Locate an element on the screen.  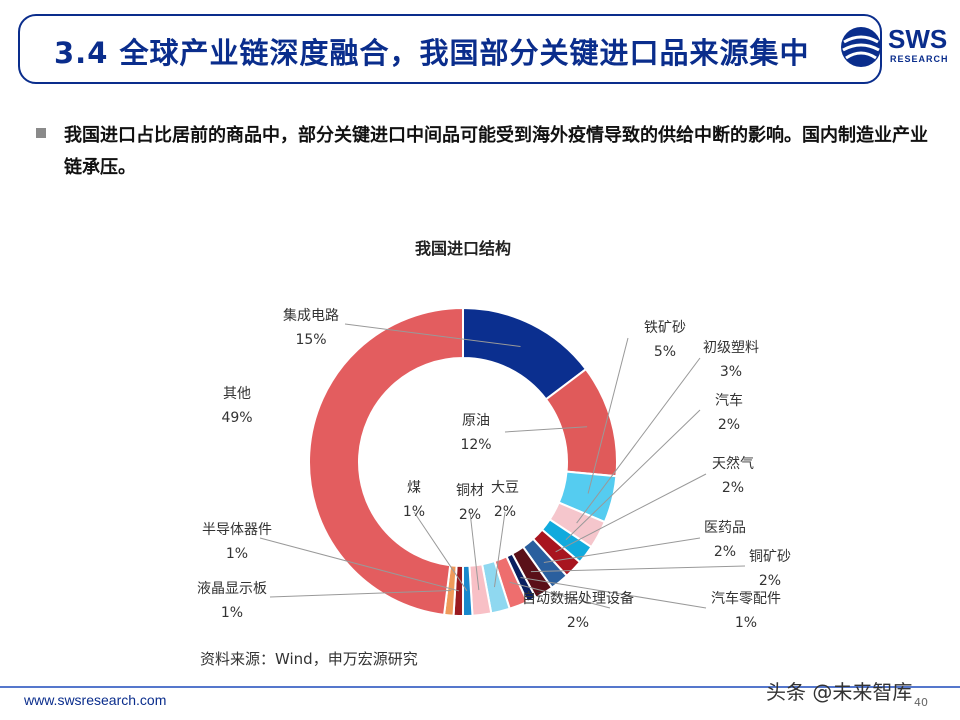
slice-label: 汽车零配件 is located at coordinates (746, 598).